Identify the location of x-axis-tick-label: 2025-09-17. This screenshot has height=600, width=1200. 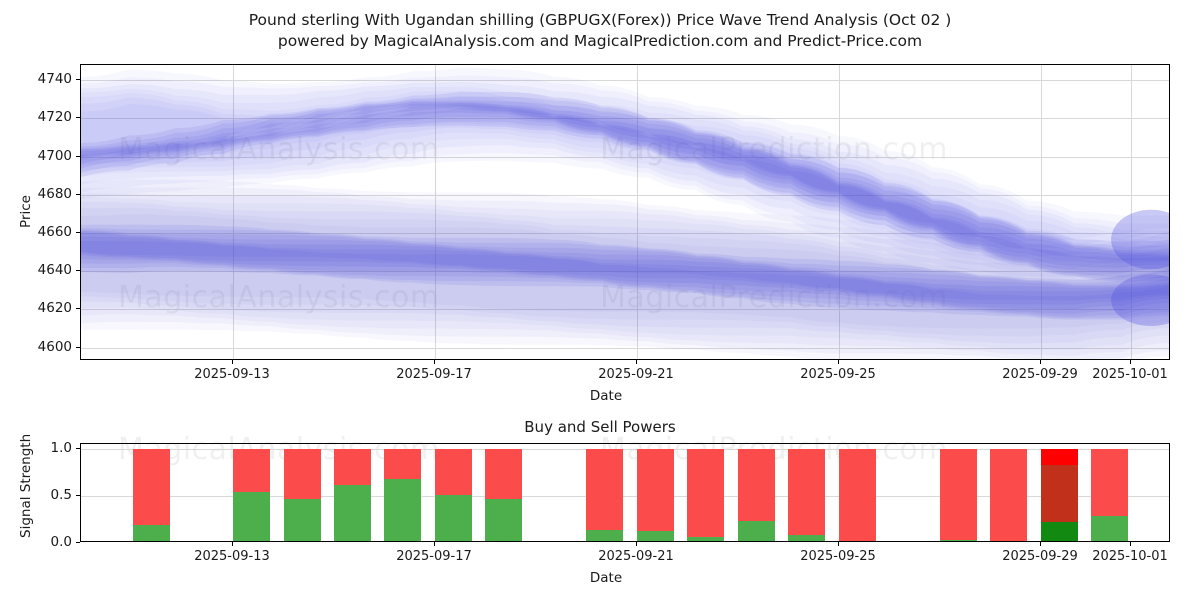
(434, 556).